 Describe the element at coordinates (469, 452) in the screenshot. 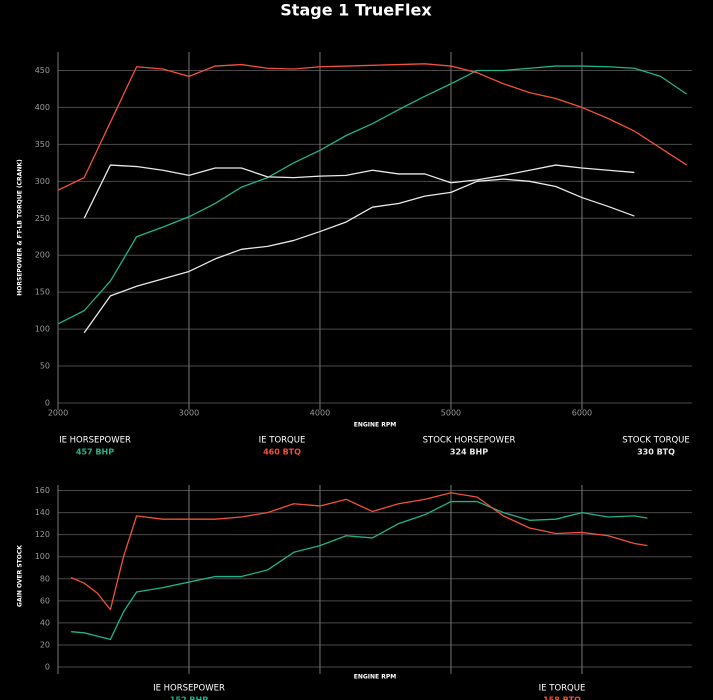

I see `legend-value: 324 BHP` at that location.